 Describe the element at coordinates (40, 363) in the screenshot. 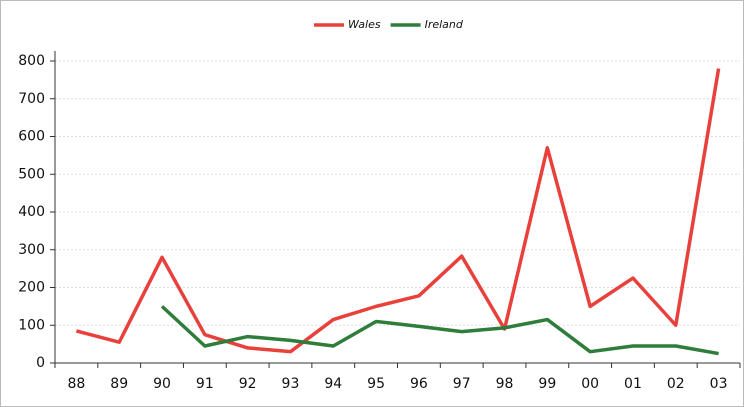

I see `y-tick-label: 0` at that location.